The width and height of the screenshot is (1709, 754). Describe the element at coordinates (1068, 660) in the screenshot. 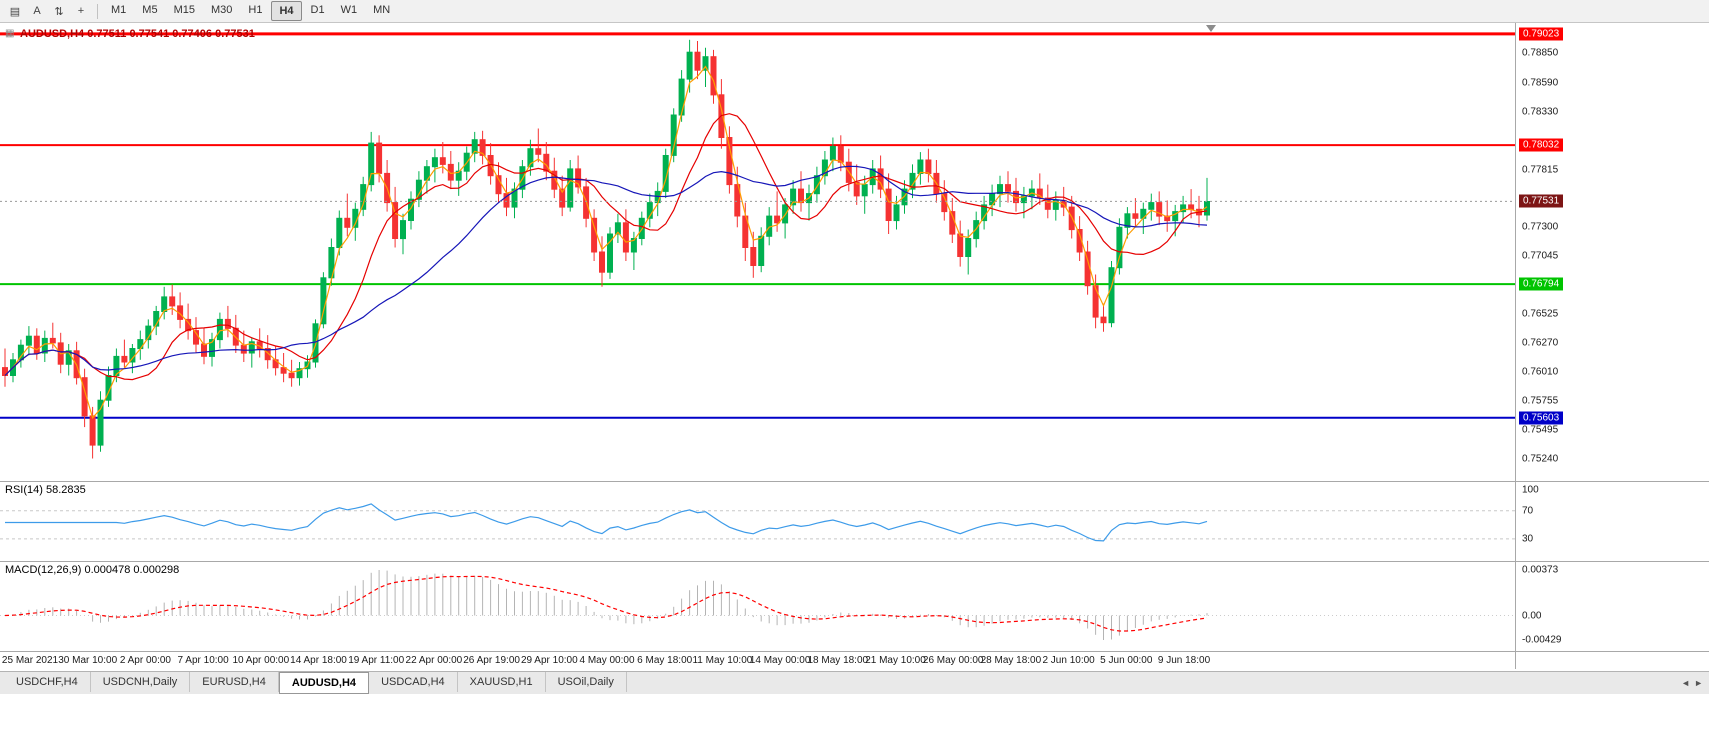

I see `time-label: 2 Jun 10:00` at that location.